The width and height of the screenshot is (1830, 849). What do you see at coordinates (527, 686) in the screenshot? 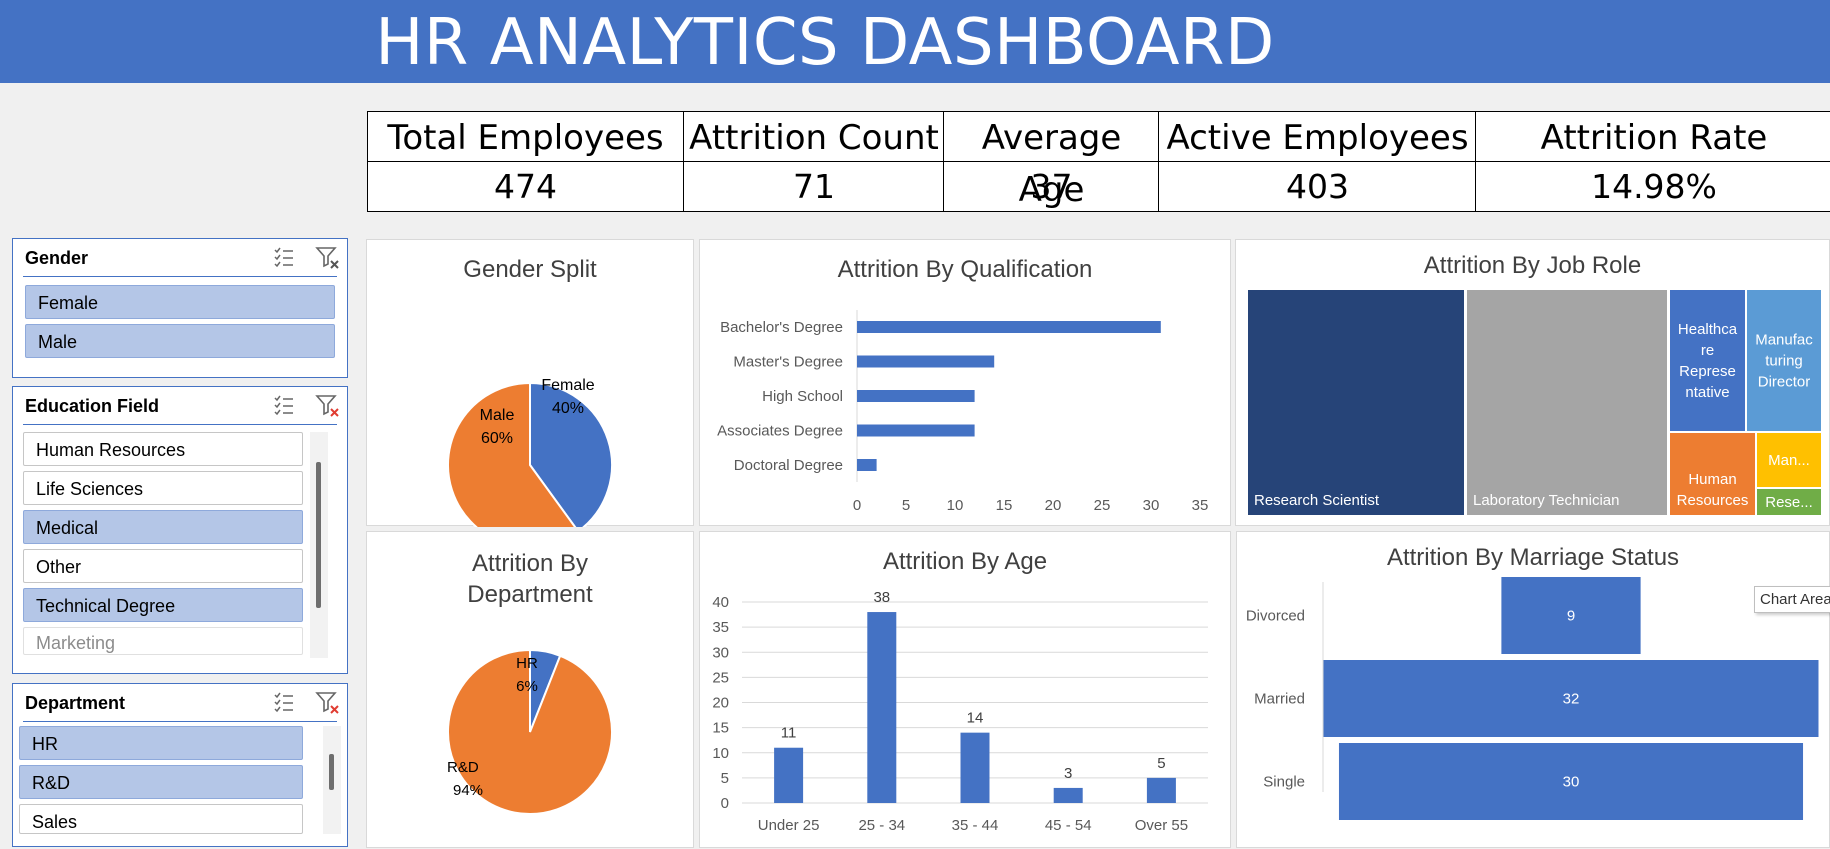
I see `slice-label-value: 6%` at bounding box center [527, 686].